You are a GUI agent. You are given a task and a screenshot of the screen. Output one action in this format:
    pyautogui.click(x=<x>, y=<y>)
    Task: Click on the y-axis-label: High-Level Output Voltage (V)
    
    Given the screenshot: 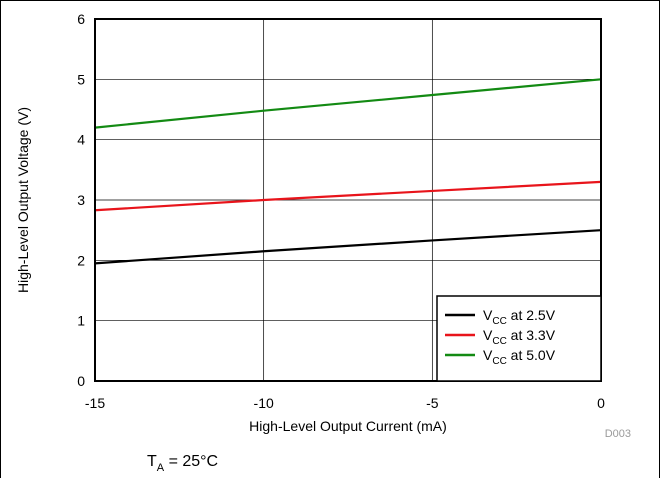 What is the action you would take?
    pyautogui.click(x=23, y=200)
    